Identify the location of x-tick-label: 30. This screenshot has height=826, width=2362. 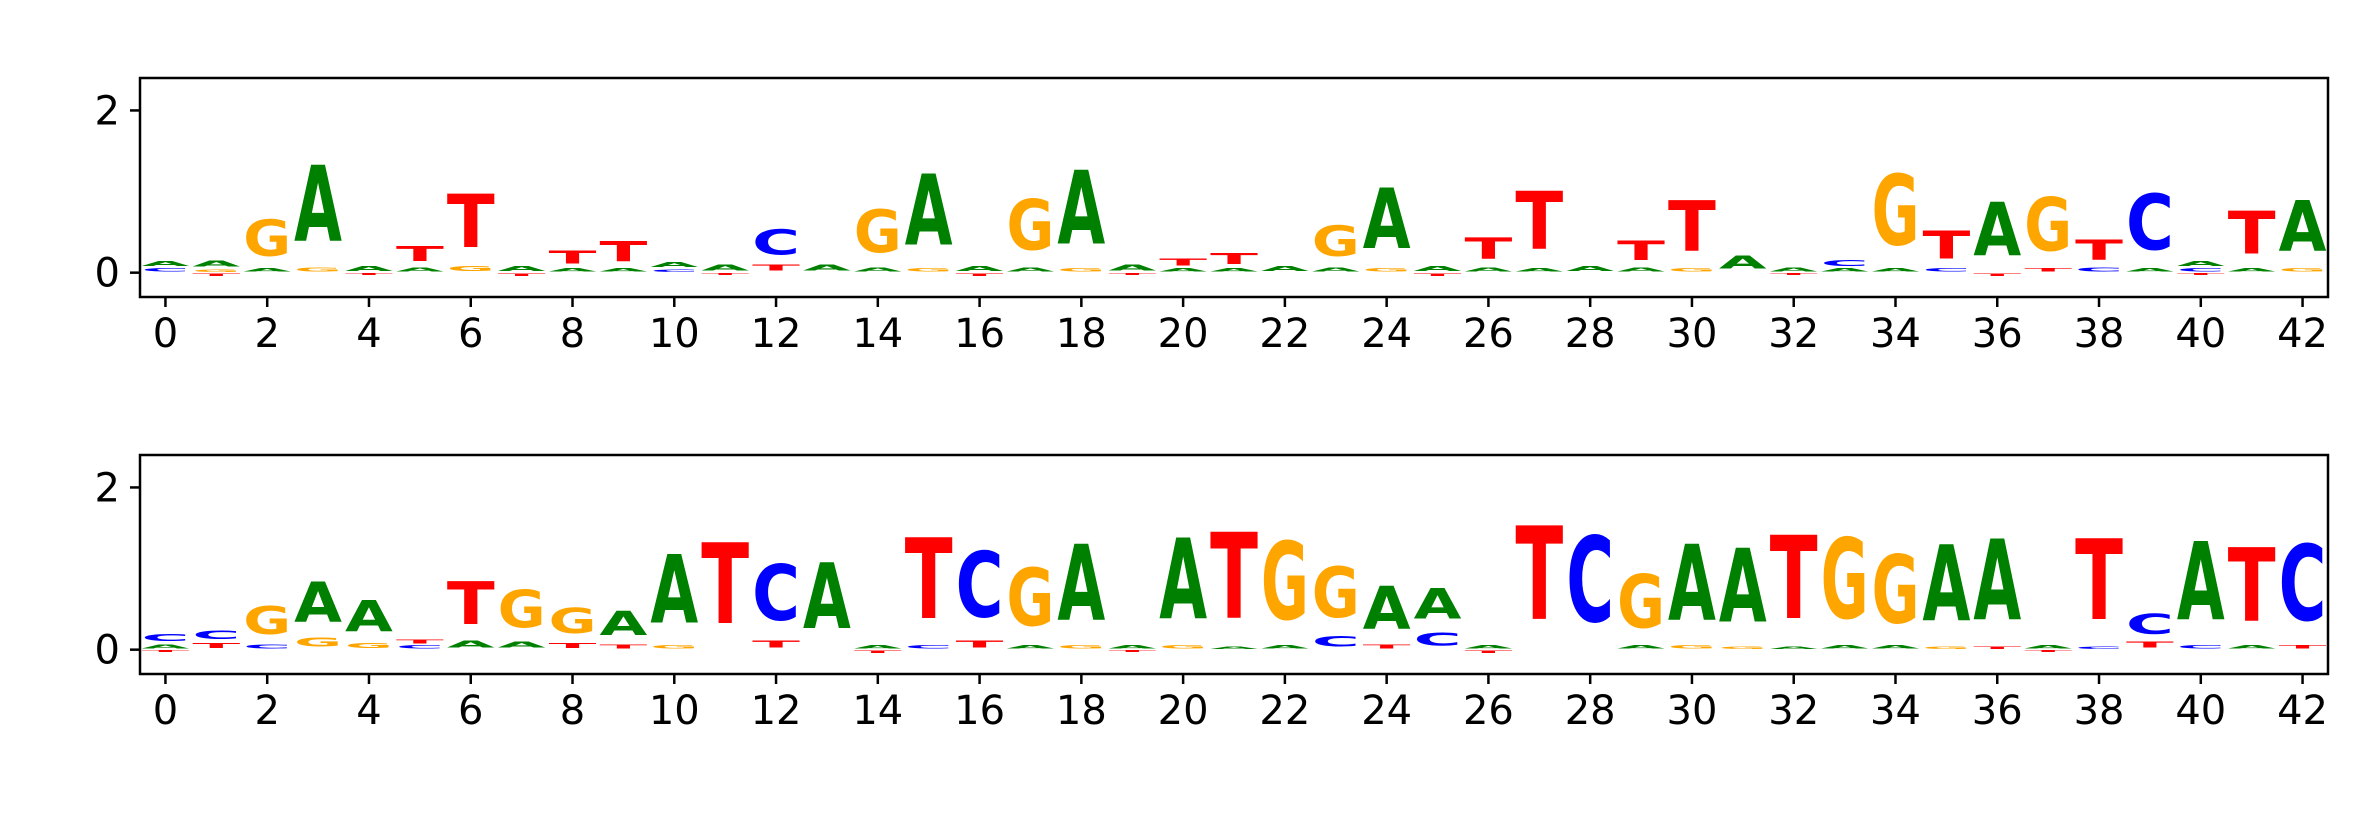
(1692, 334).